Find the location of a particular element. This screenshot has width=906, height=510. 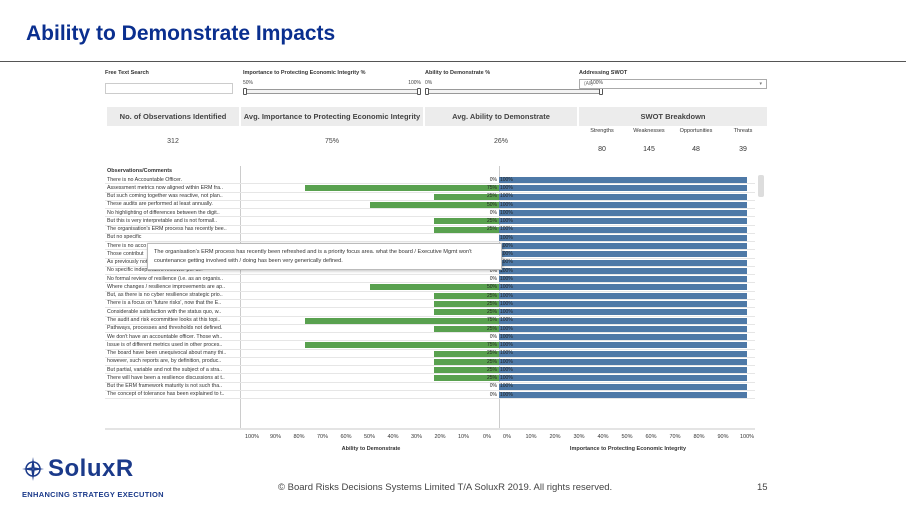

left-axis-tick: 100% is located at coordinates (252, 437).